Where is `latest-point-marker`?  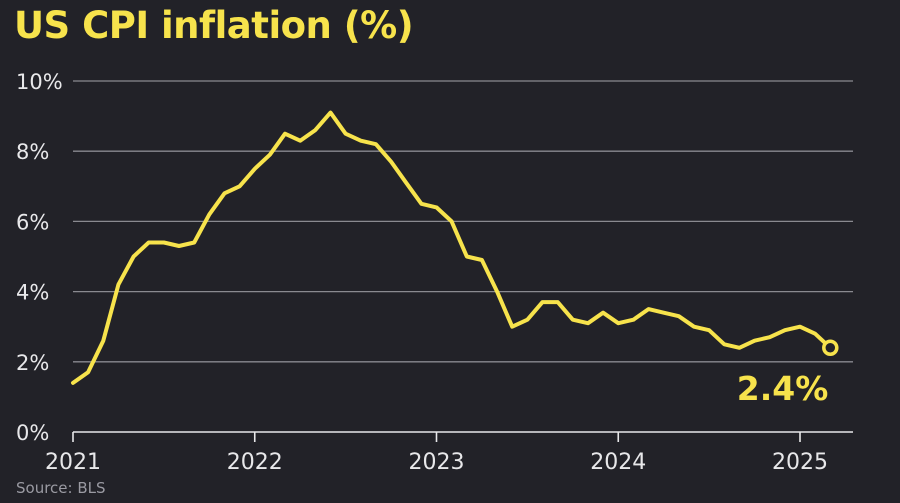
latest-point-marker is located at coordinates (830, 348).